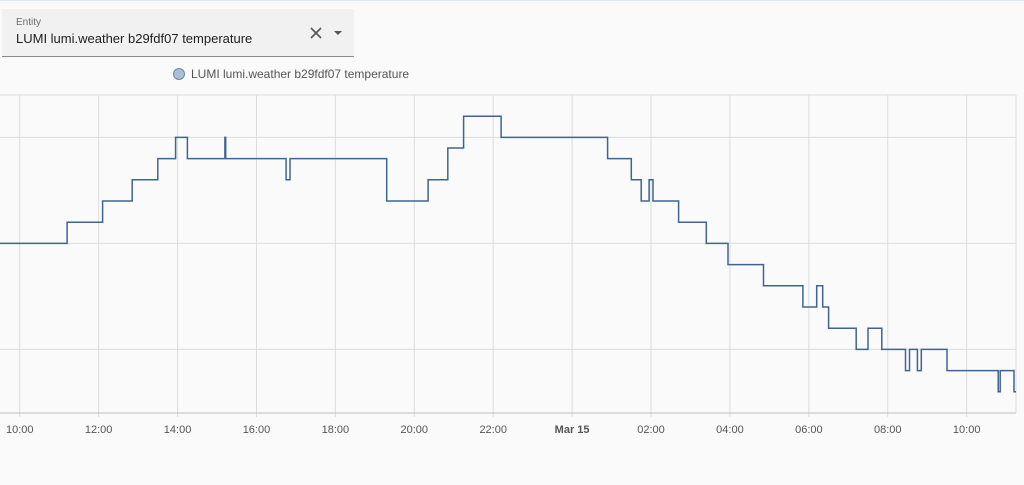  I want to click on entity-picker-value: LUMI lumi.weather b29fdf07 temperature, so click(134, 38).